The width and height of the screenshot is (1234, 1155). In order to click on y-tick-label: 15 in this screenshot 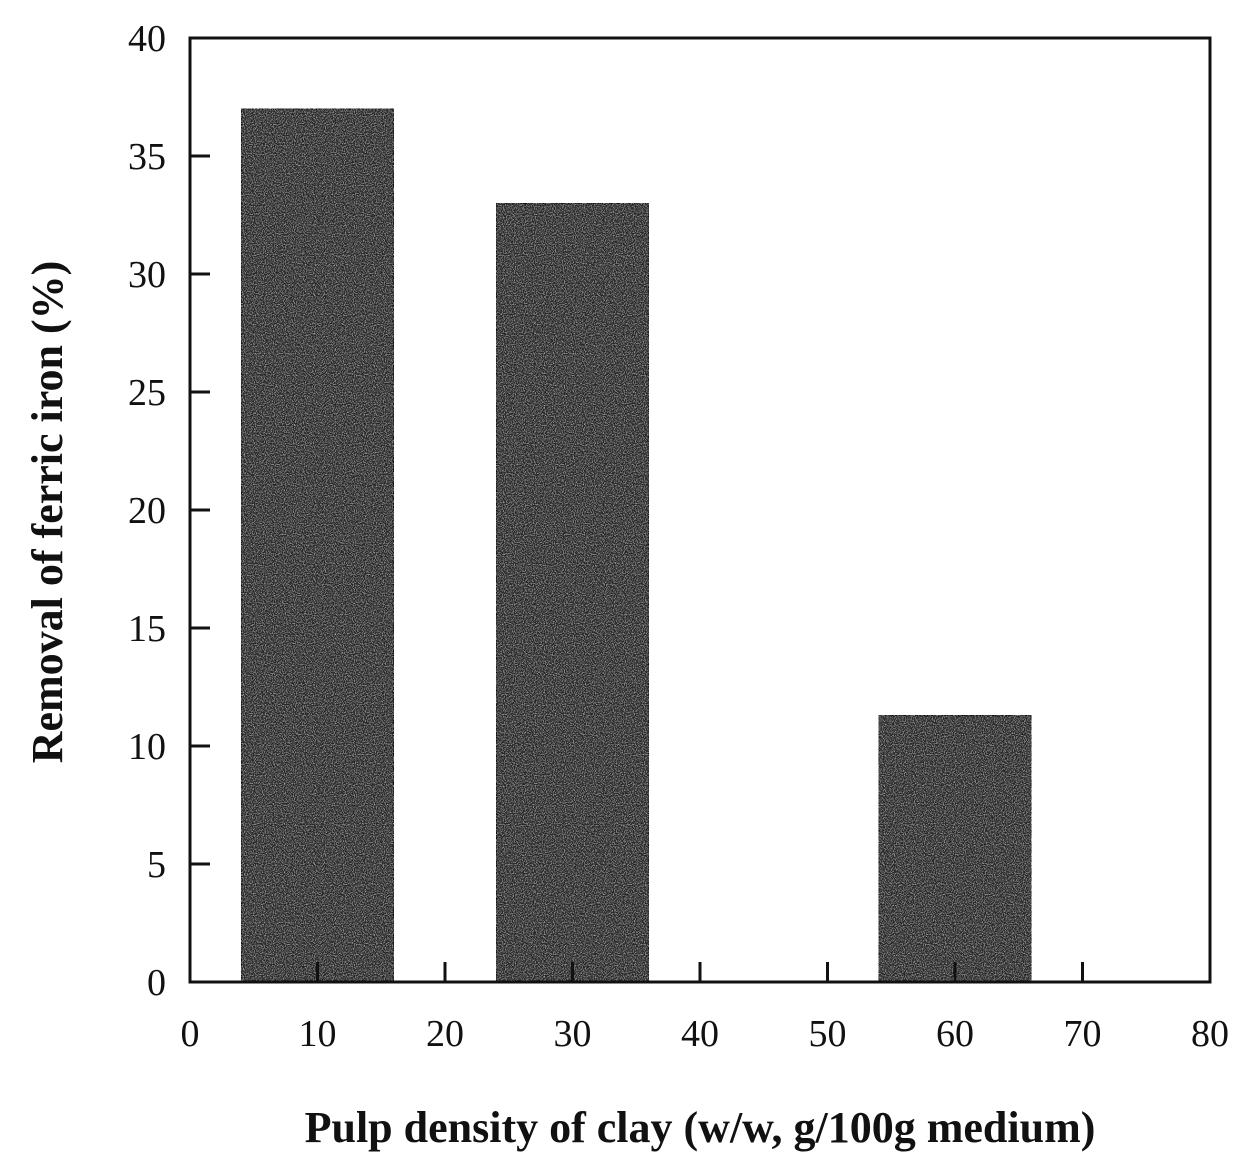, I will do `click(147, 629)`.